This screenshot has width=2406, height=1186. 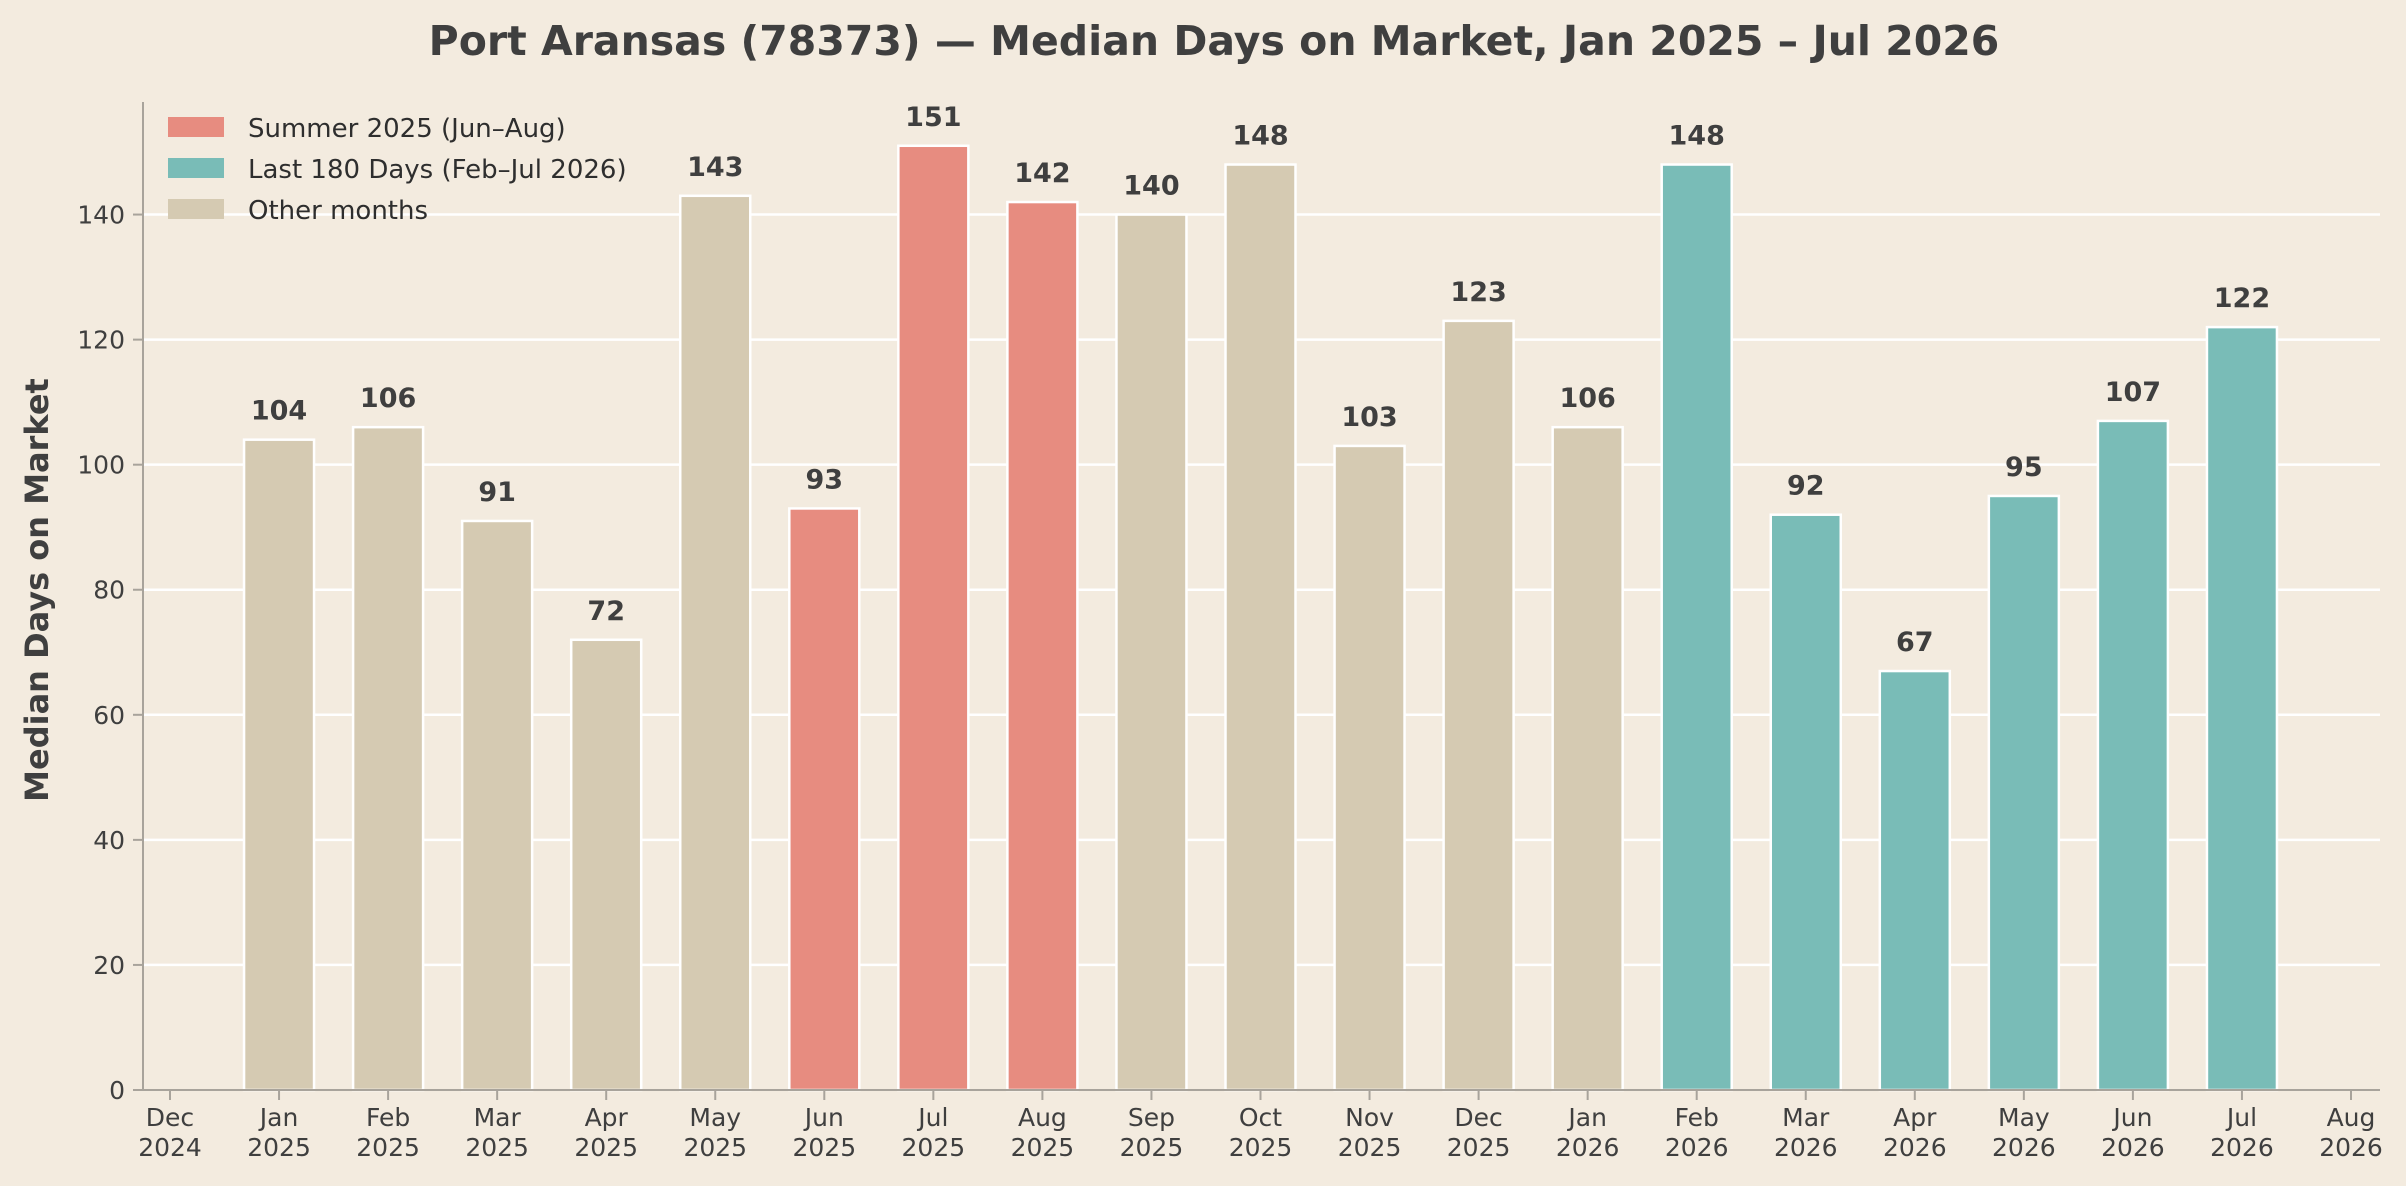 I want to click on y-tick-label: 20, so click(x=109, y=965).